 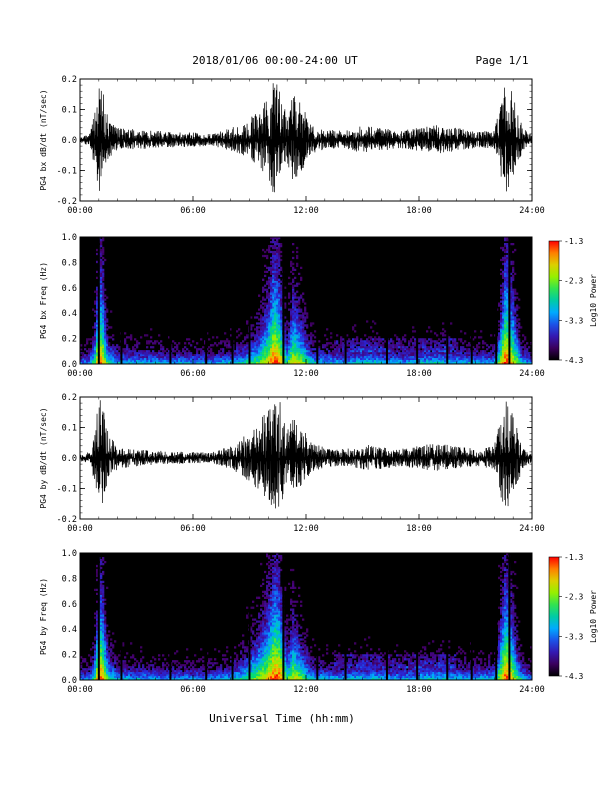 What do you see at coordinates (69, 289) in the screenshot?
I see `y-tick-label: 0.6` at bounding box center [69, 289].